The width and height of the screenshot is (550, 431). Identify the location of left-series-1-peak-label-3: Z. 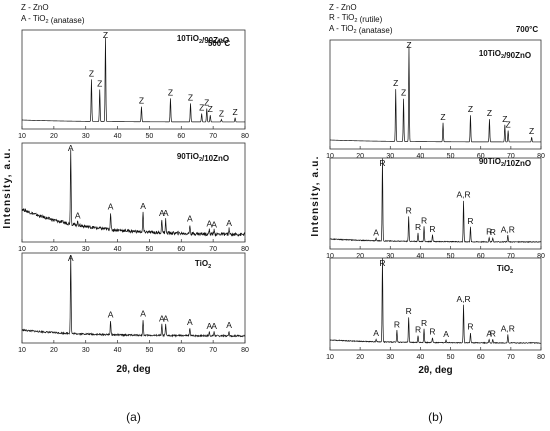
(105, 35).